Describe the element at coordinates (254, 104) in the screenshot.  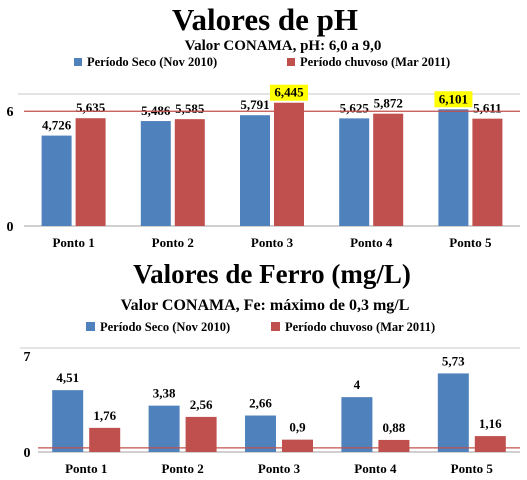
I see `ph-data-label: 5,791` at that location.